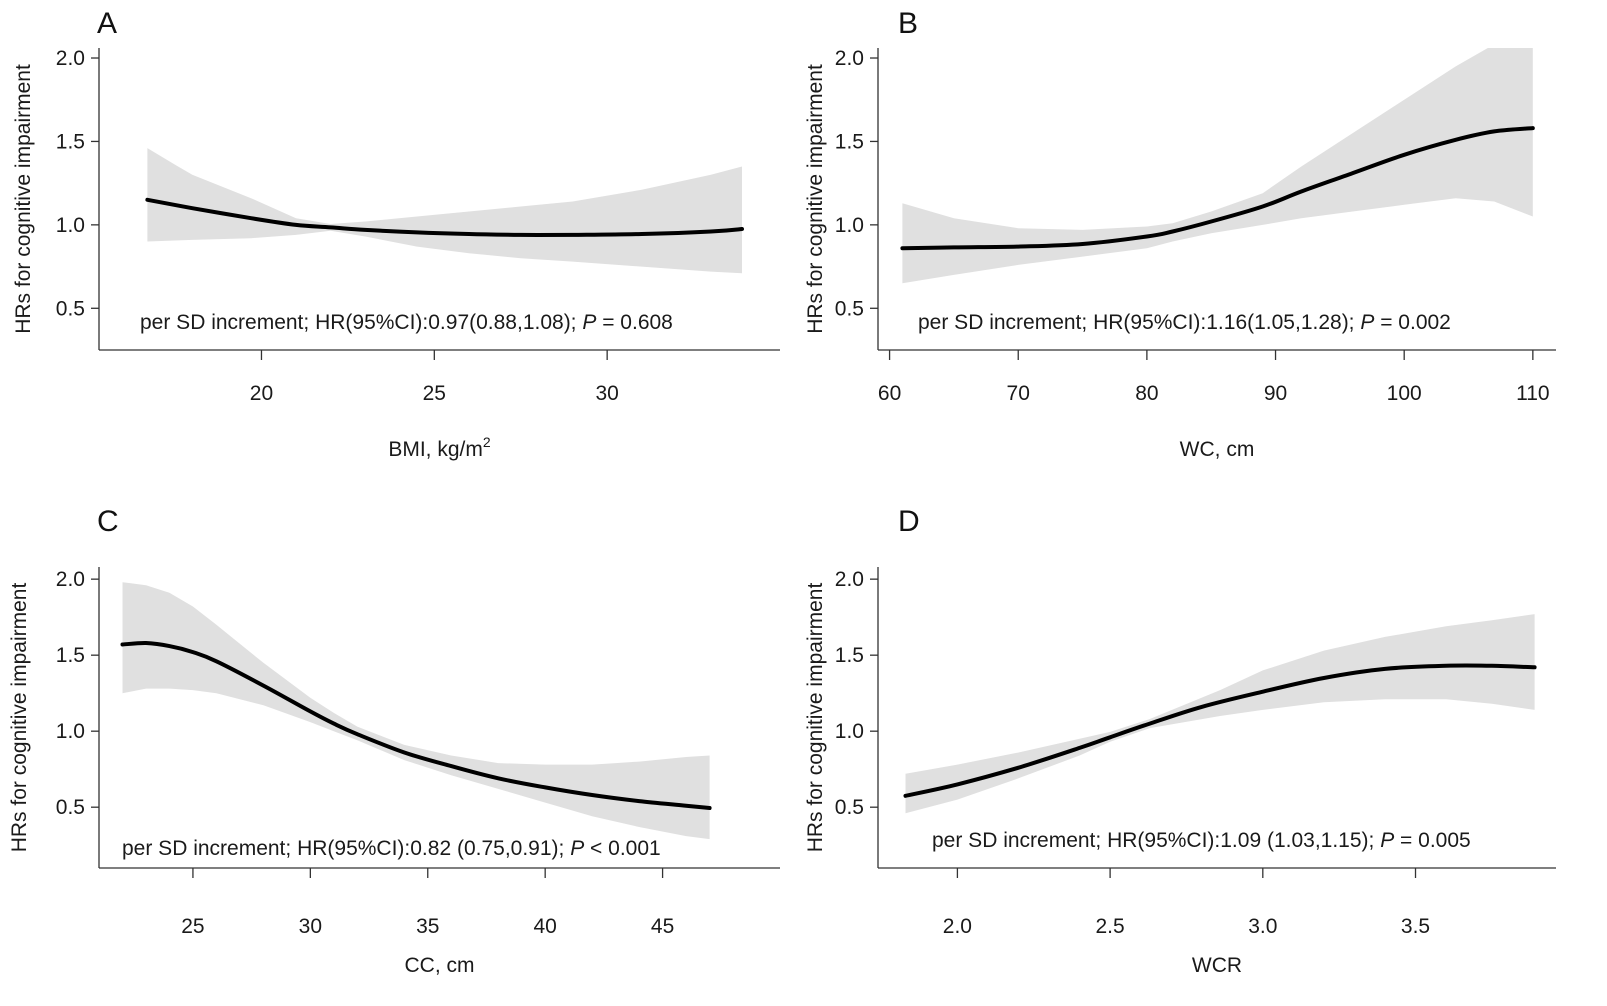  Describe the element at coordinates (440, 965) in the screenshot. I see `x-axis-label: CC, cm` at that location.